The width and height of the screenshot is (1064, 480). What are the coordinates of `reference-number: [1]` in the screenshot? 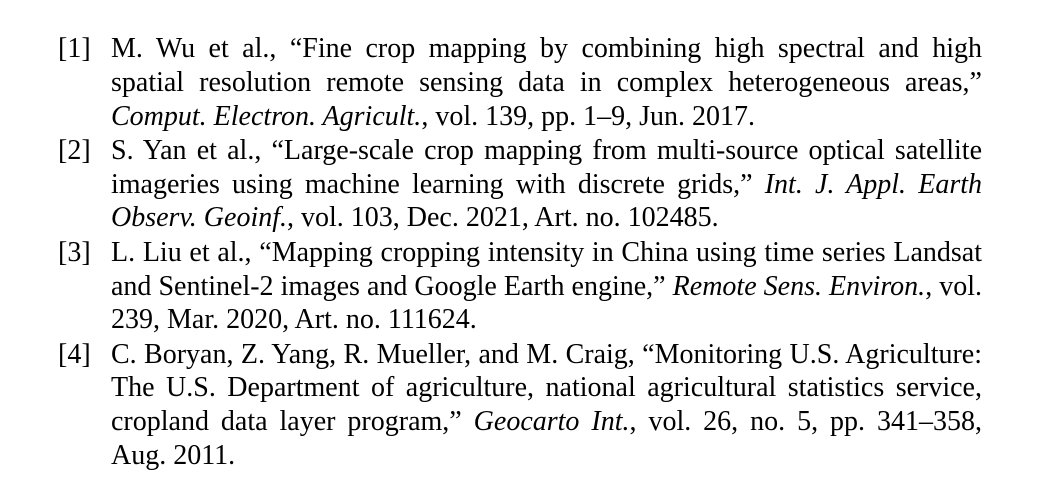 It's located at (74, 48).